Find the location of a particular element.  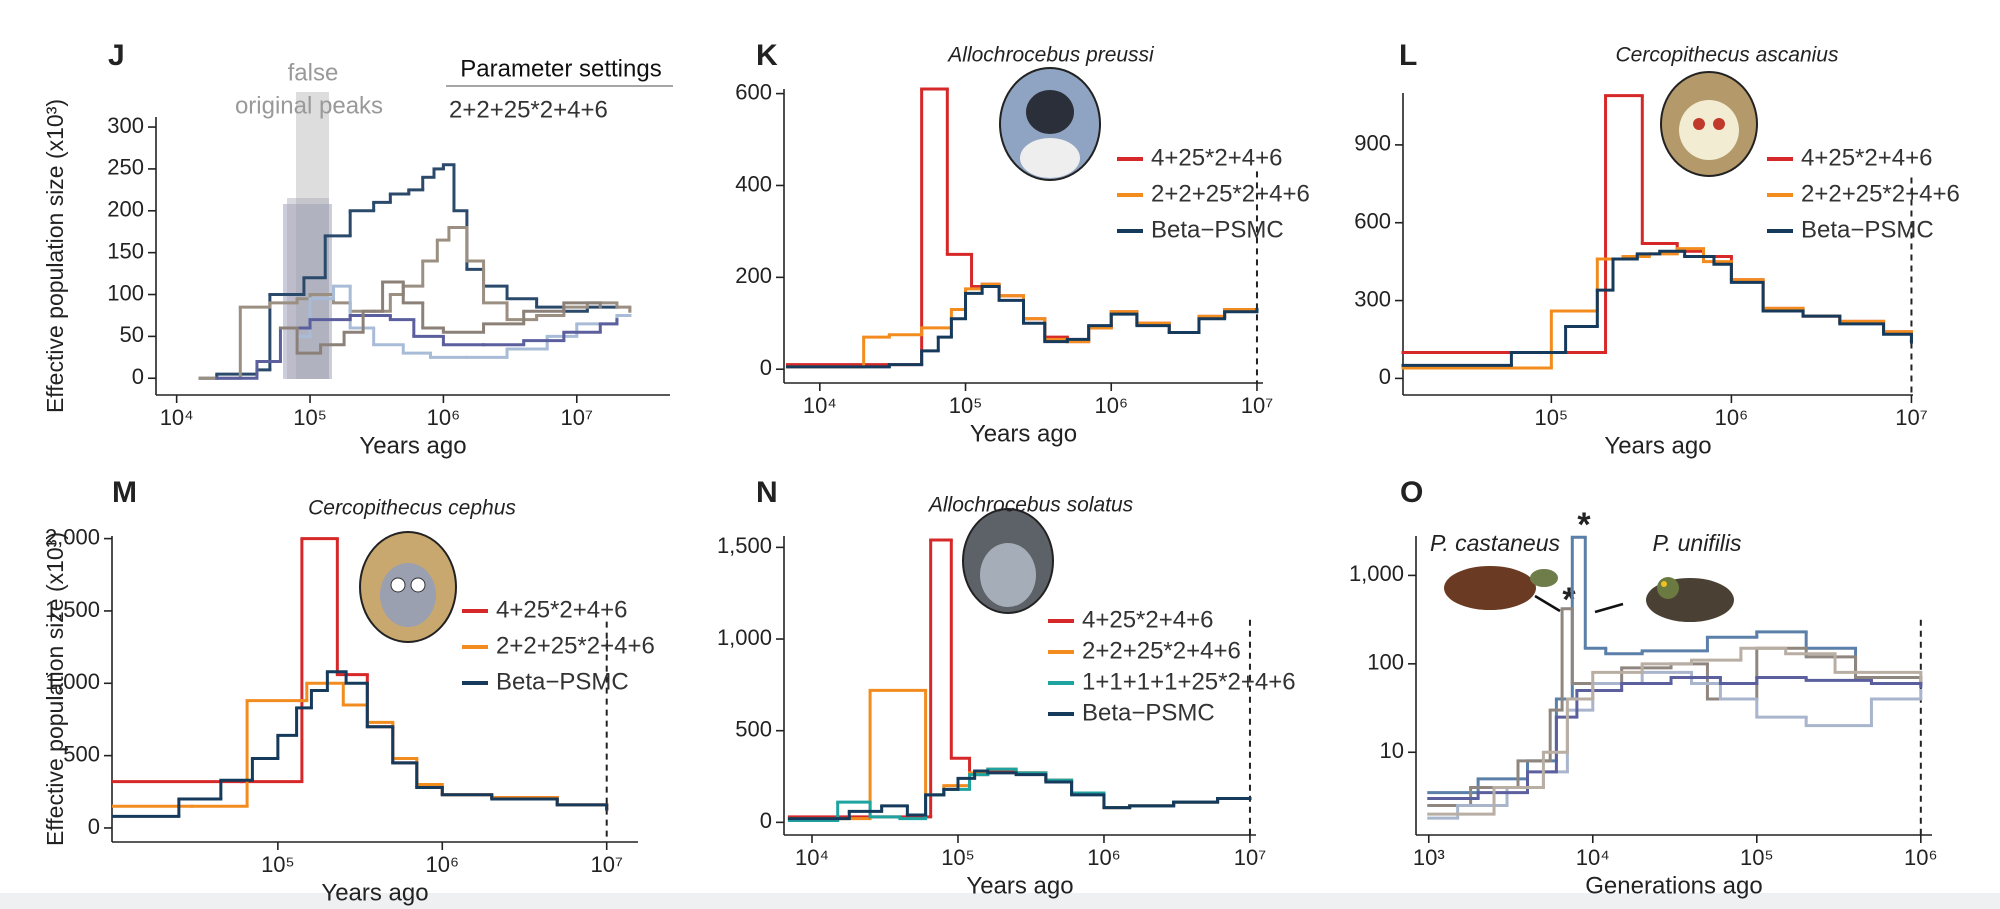

y-tick-label: 400 is located at coordinates (753, 183).